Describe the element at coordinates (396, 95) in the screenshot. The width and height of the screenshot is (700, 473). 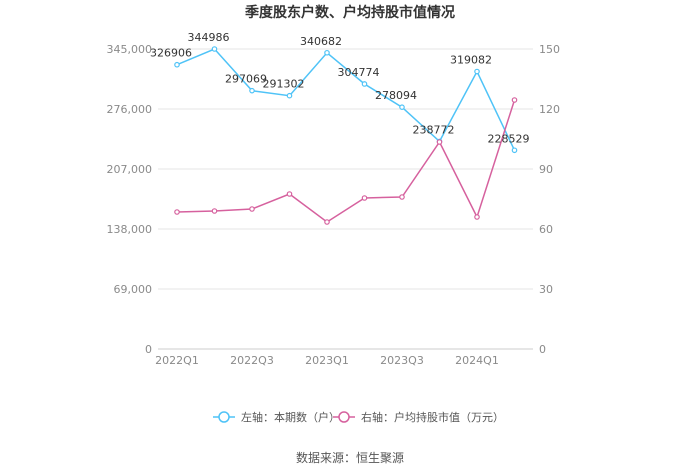
I see `data-label: 278094` at that location.